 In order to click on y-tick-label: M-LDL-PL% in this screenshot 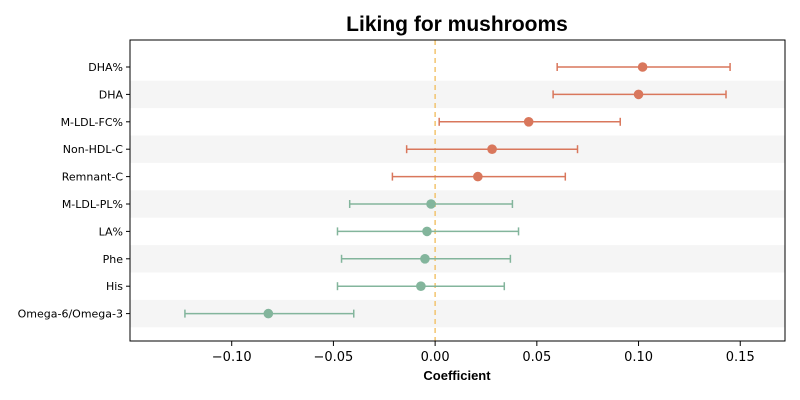, I will do `click(92, 204)`.